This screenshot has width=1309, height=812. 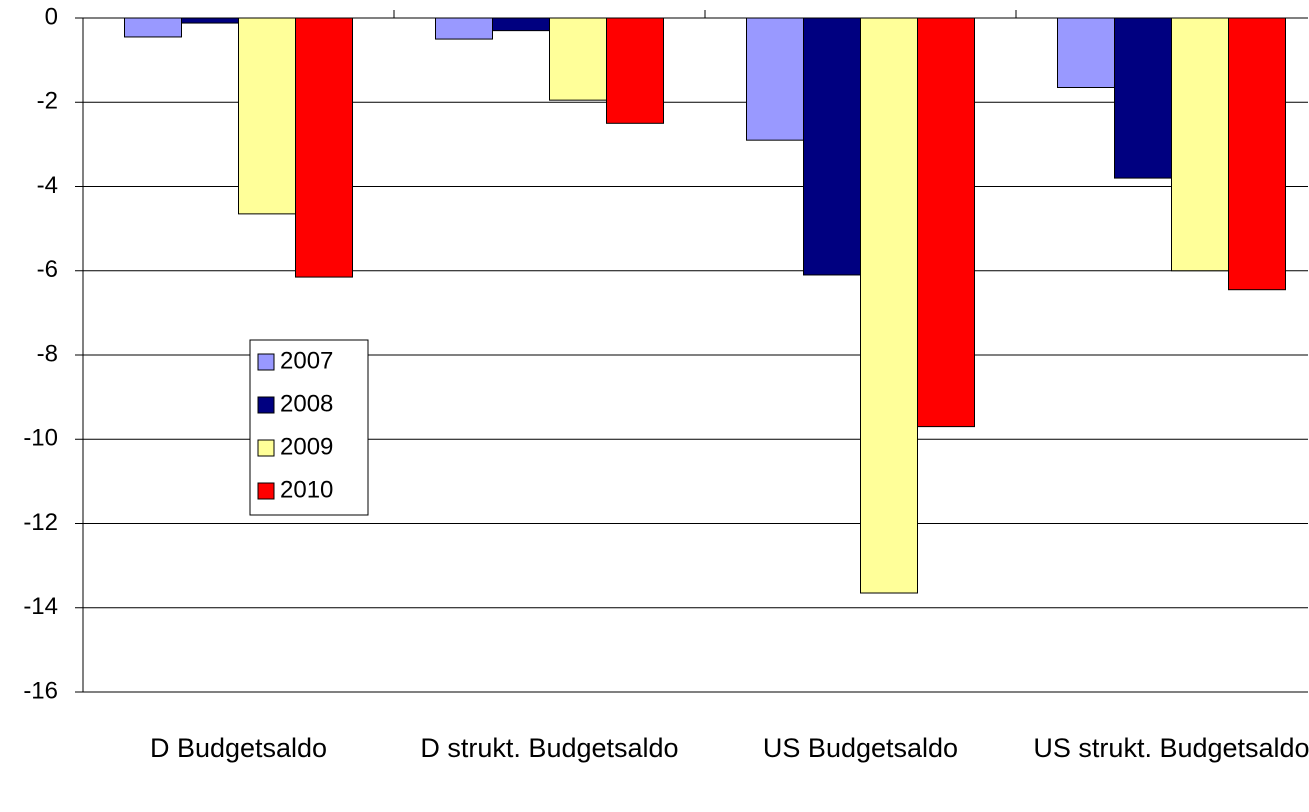 What do you see at coordinates (306, 403) in the screenshot?
I see `legend-label: 2008` at bounding box center [306, 403].